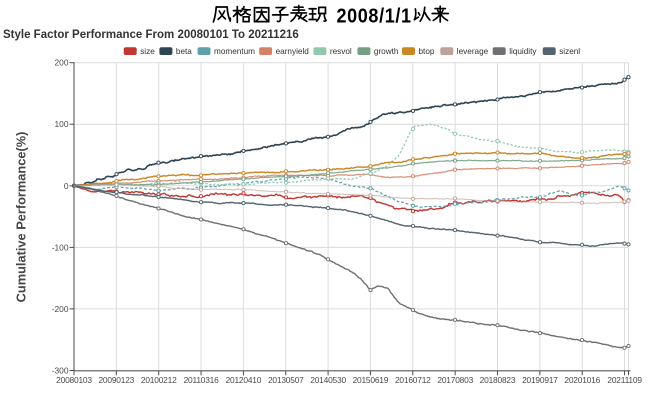  What do you see at coordinates (328, 380) in the screenshot?
I see `svg-text: 20140530` at bounding box center [328, 380].